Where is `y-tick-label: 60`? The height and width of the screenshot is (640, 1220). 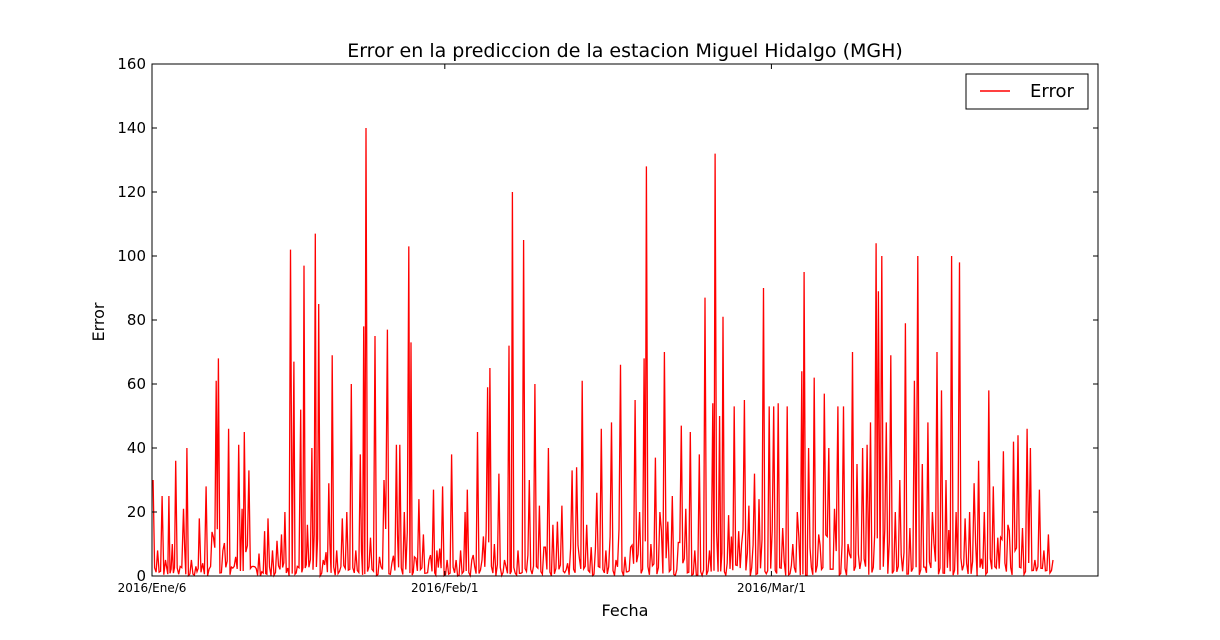 y-tick-label: 60 is located at coordinates (136, 384).